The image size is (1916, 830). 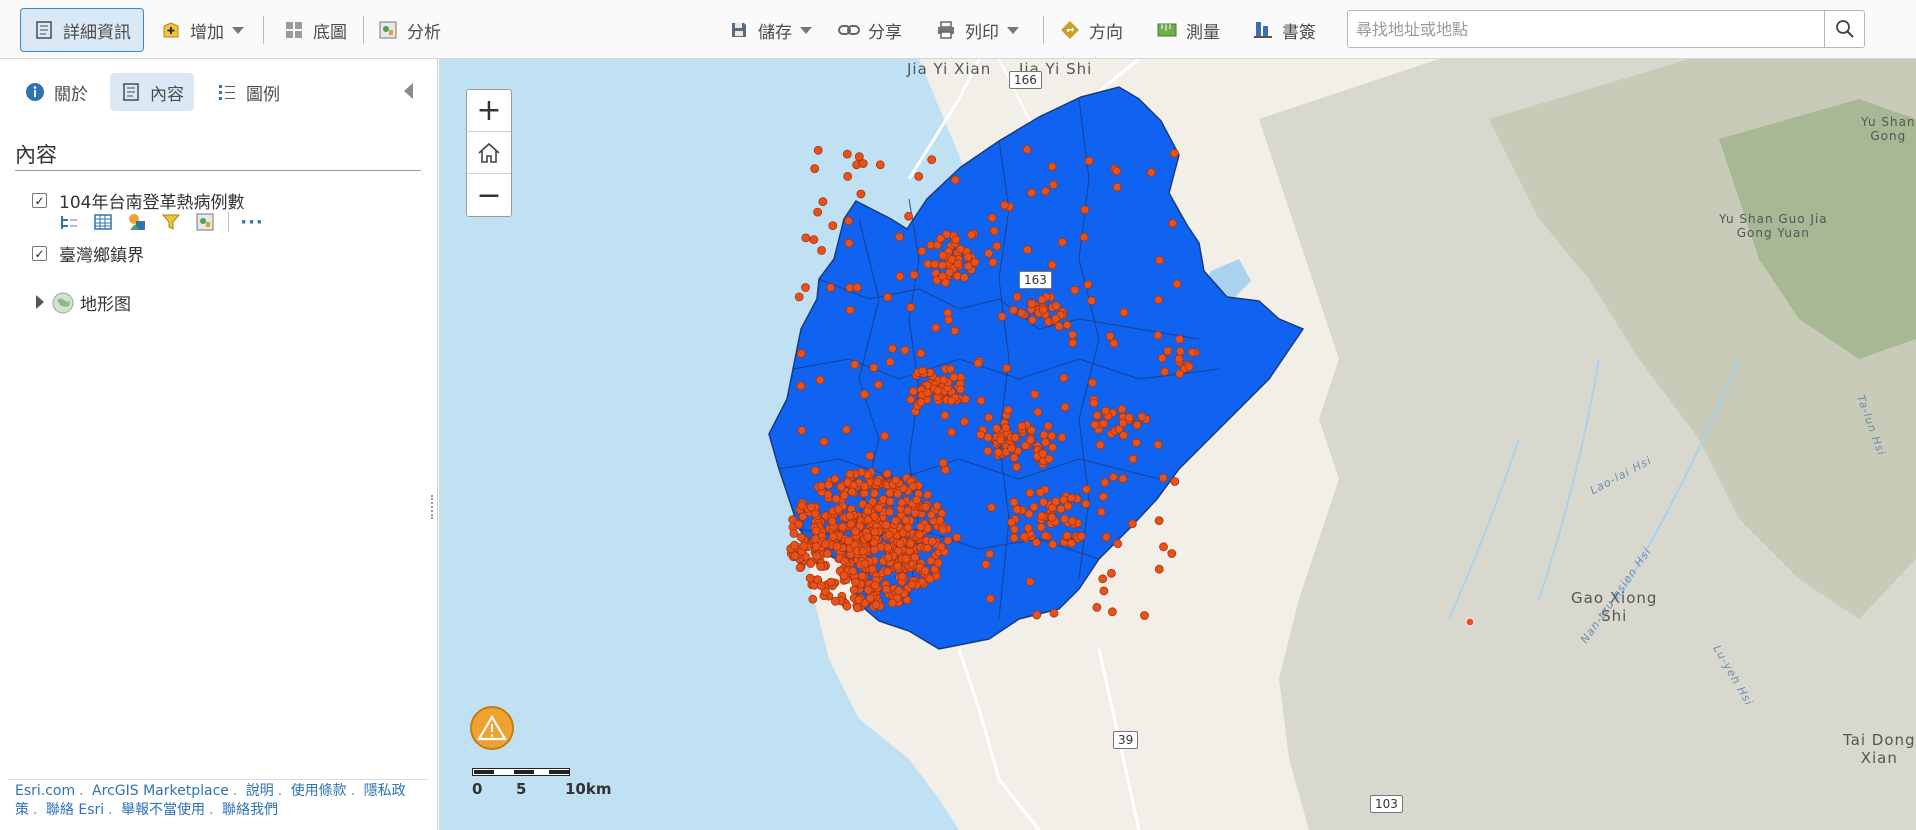 What do you see at coordinates (103, 222) in the screenshot?
I see `attribute-table-icon` at bounding box center [103, 222].